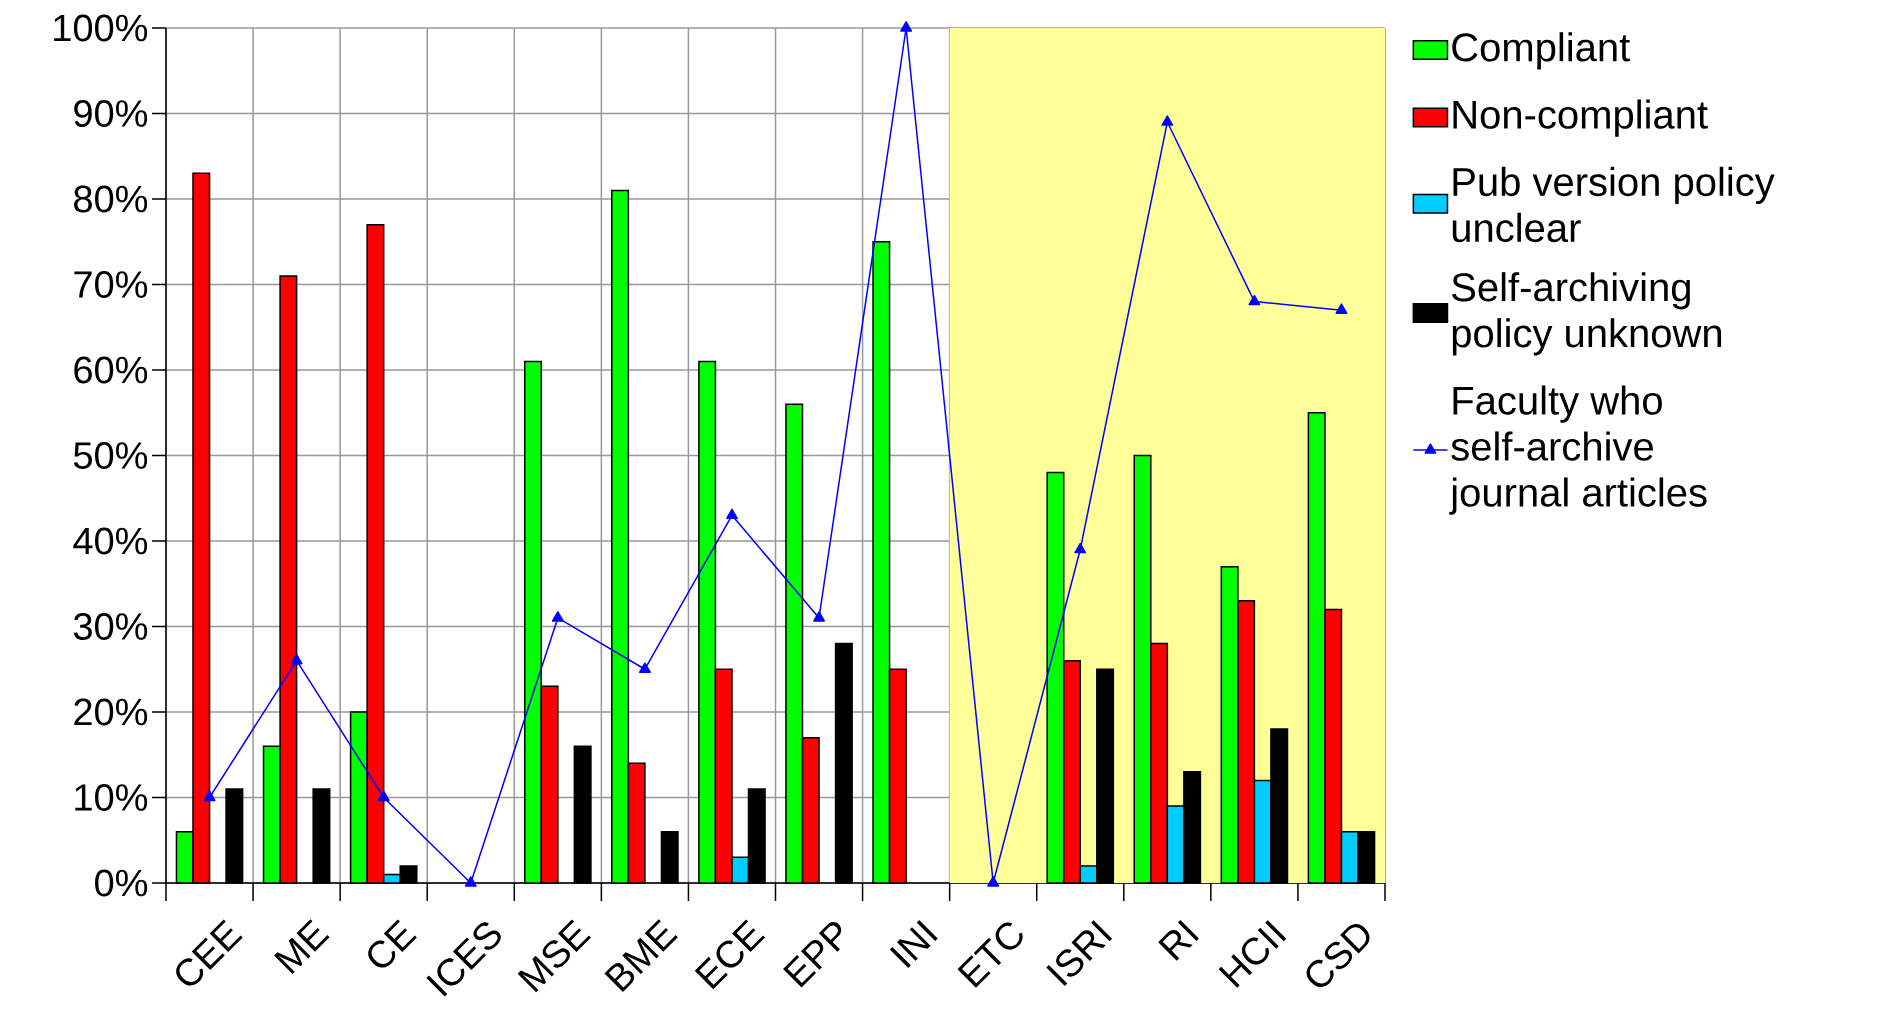  What do you see at coordinates (302, 947) in the screenshot?
I see `x-tick-label: ME` at bounding box center [302, 947].